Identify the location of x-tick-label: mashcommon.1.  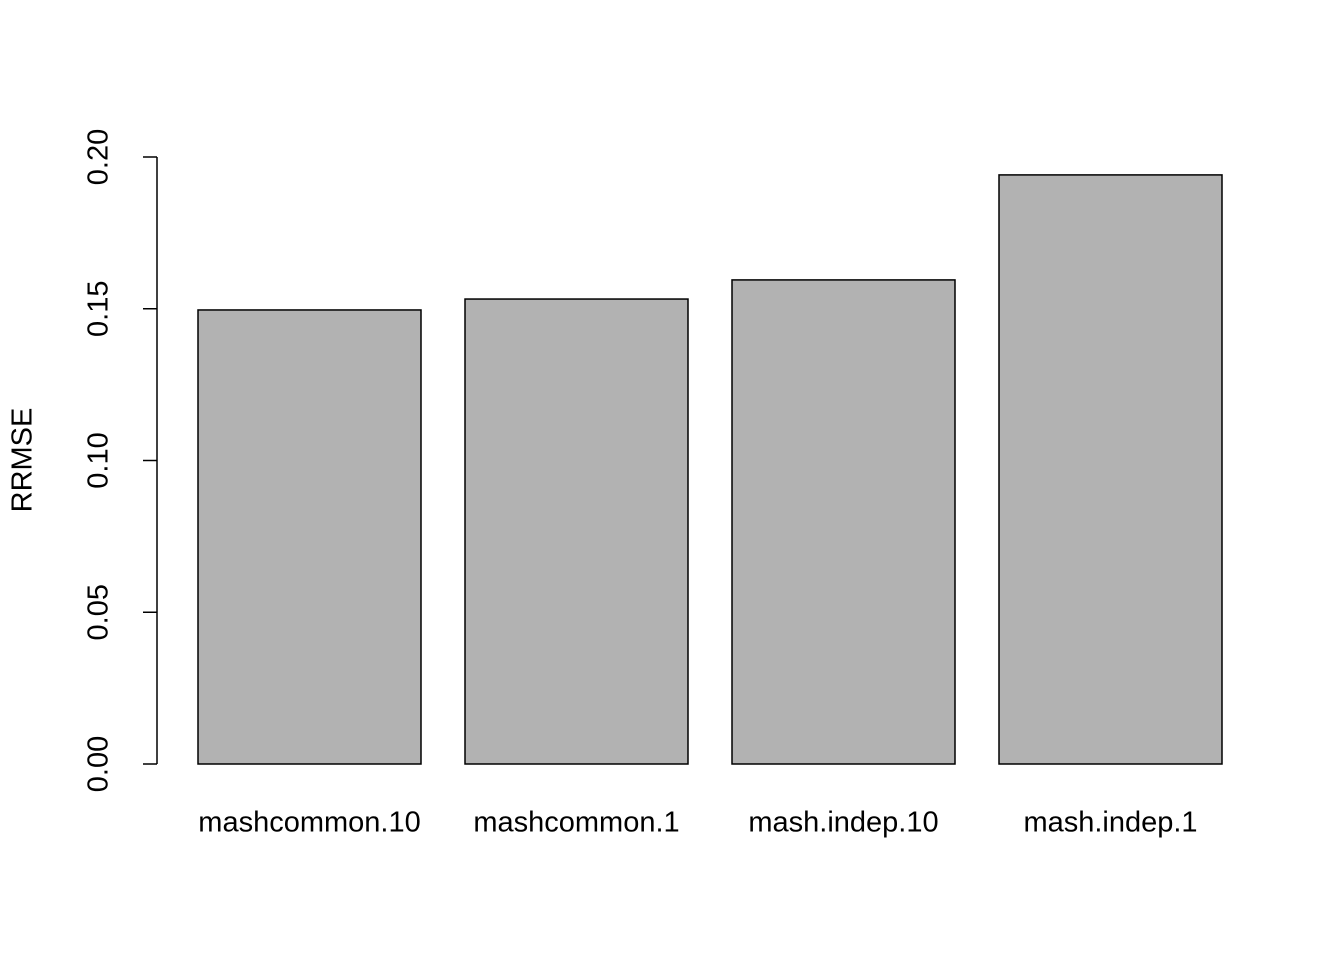
(576, 823).